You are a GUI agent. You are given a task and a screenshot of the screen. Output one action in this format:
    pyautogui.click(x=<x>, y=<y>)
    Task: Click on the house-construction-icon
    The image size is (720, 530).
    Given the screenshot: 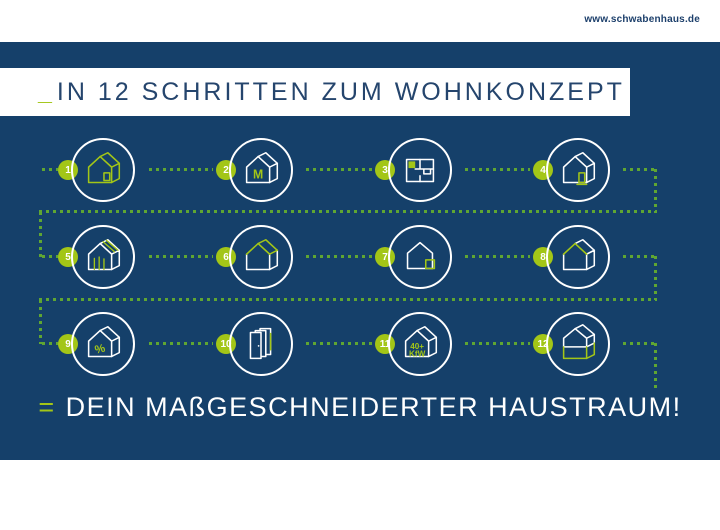 What is the action you would take?
    pyautogui.click(x=104, y=254)
    